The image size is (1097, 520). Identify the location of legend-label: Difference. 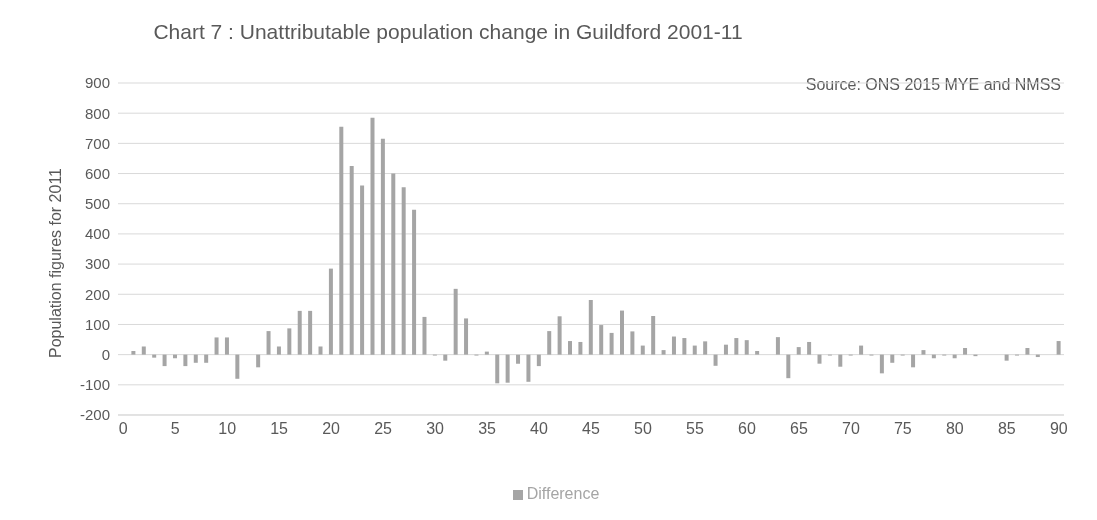
(563, 493).